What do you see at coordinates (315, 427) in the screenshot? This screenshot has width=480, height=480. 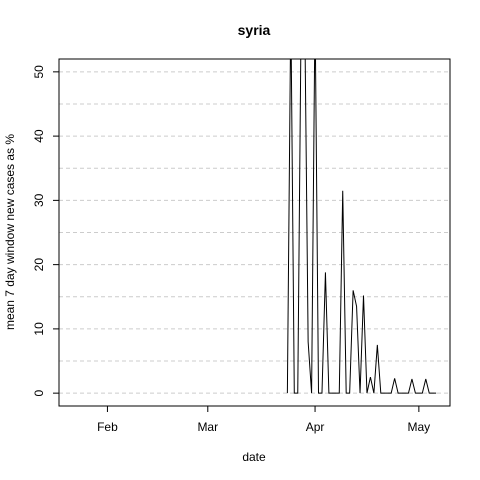 I see `x-tick-label: Apr` at bounding box center [315, 427].